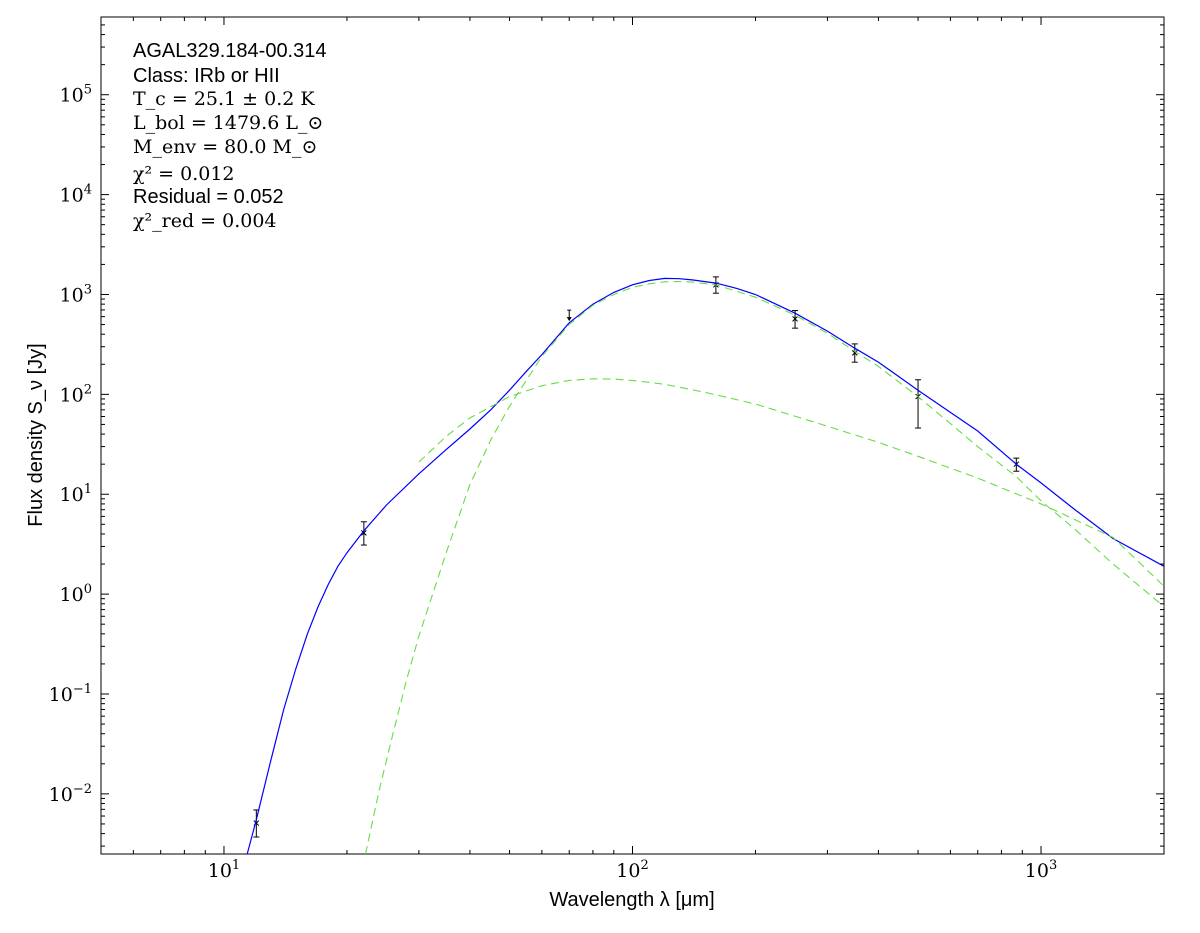 The height and width of the screenshot is (933, 1200). What do you see at coordinates (228, 123) in the screenshot?
I see `bolometric-luminosity: L_bol = 1479.6 L_⊙` at bounding box center [228, 123].